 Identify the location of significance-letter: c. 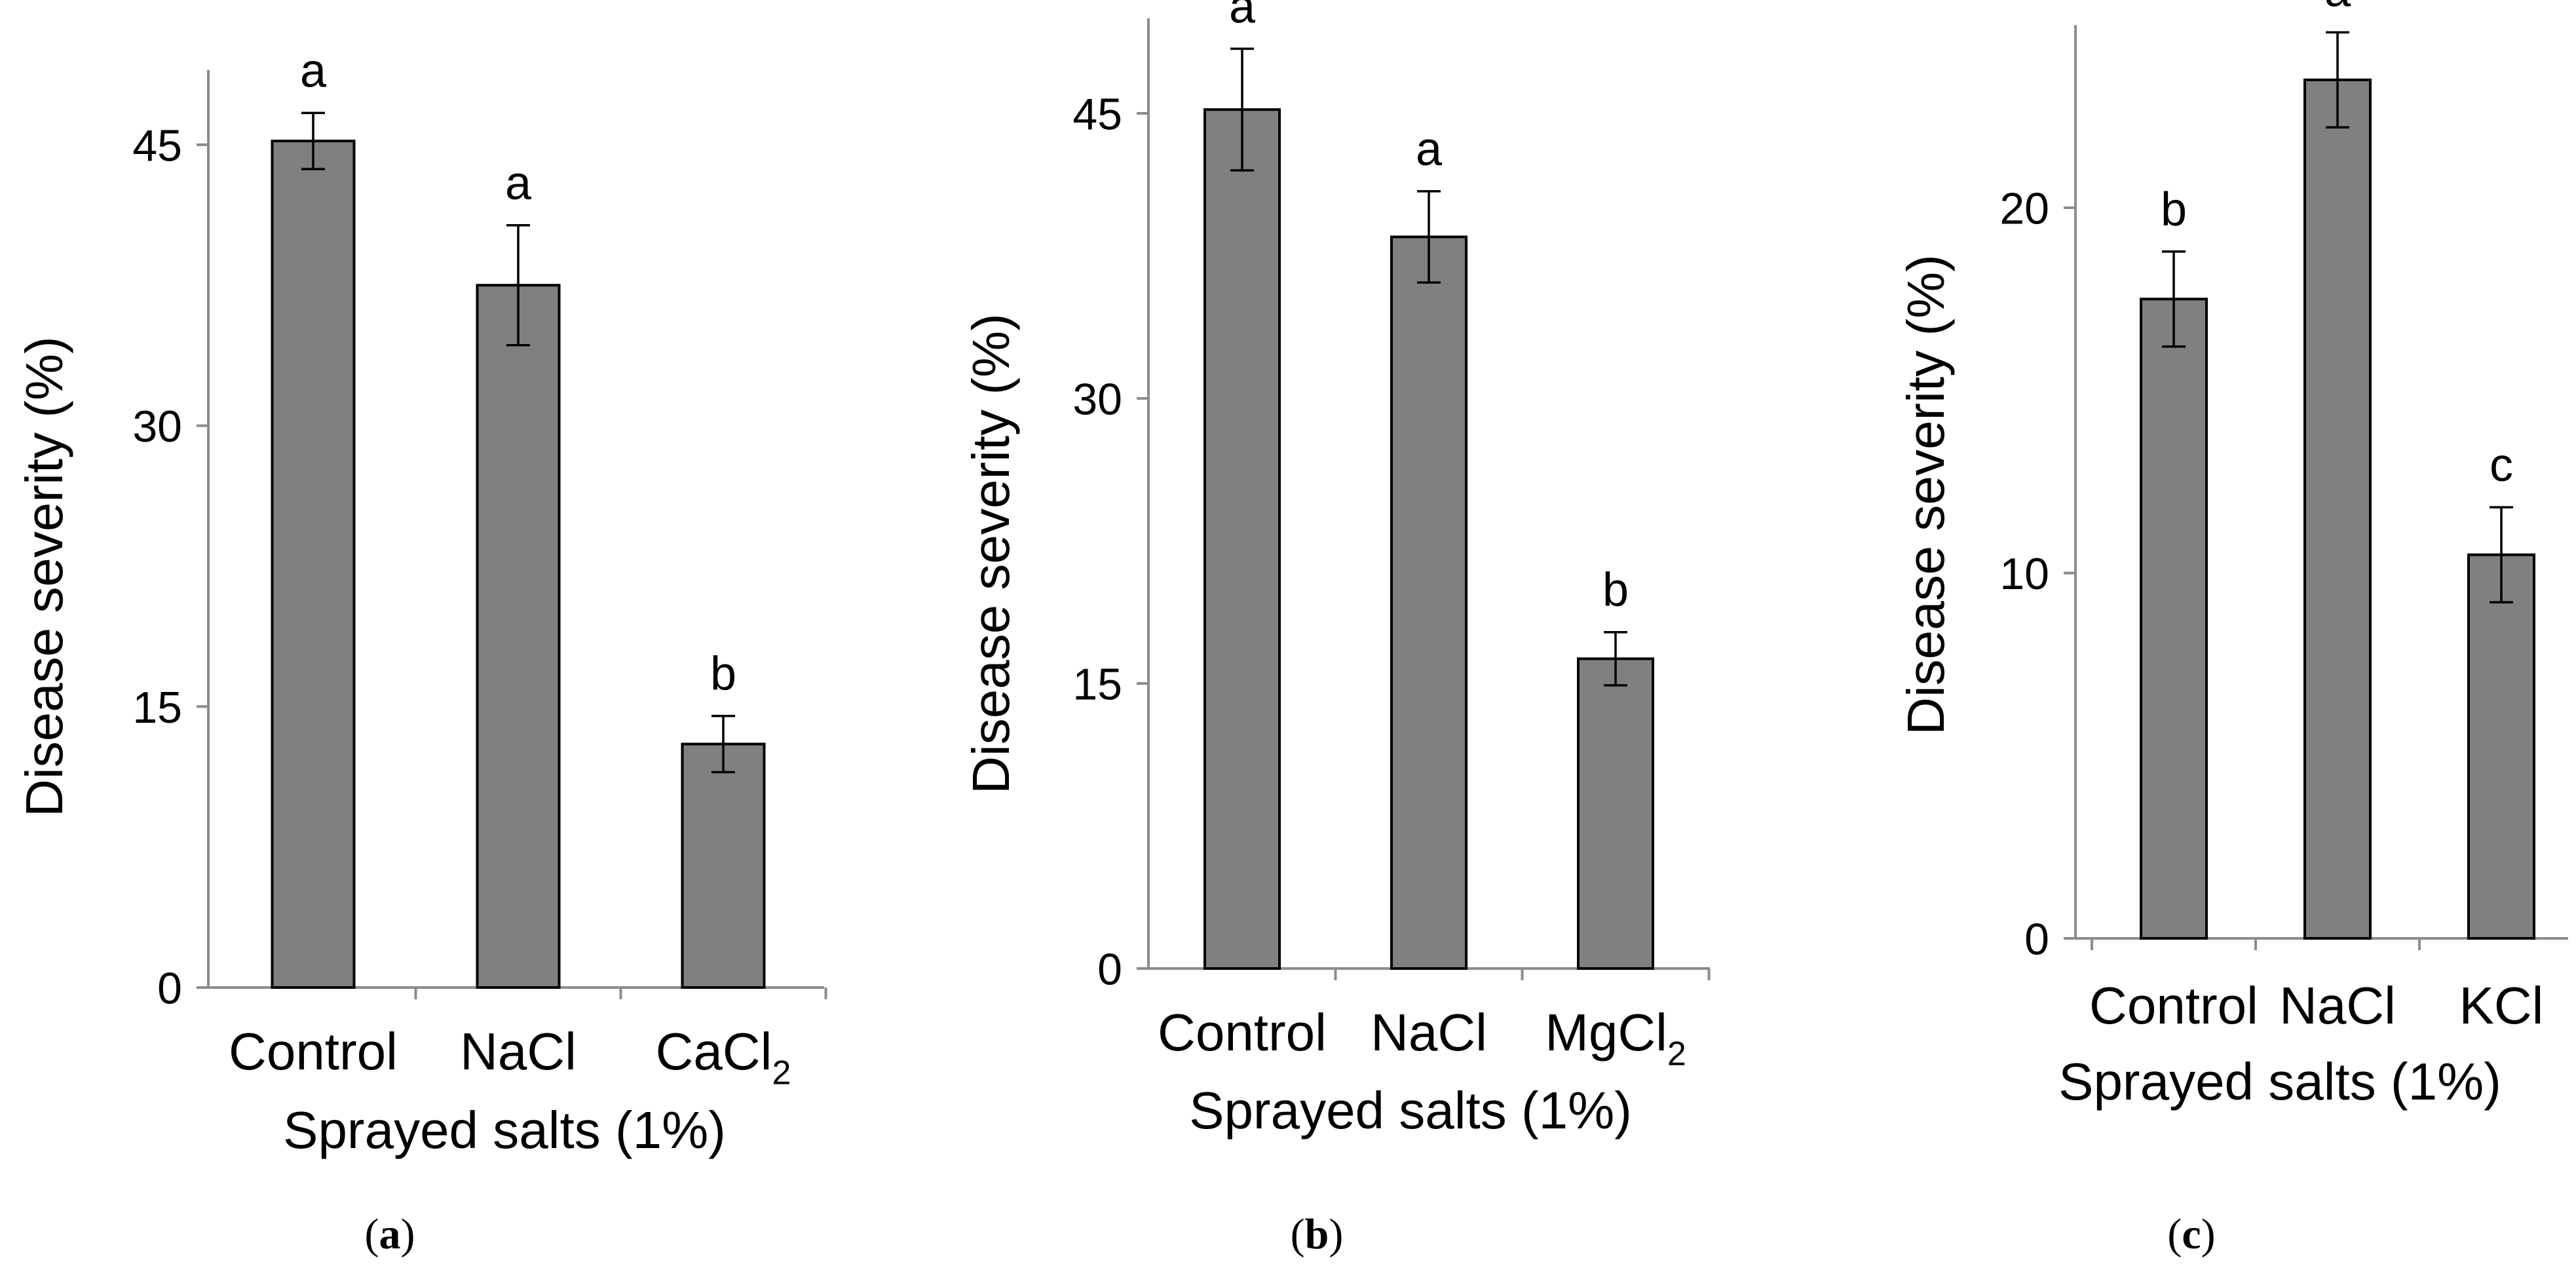
(2501, 465).